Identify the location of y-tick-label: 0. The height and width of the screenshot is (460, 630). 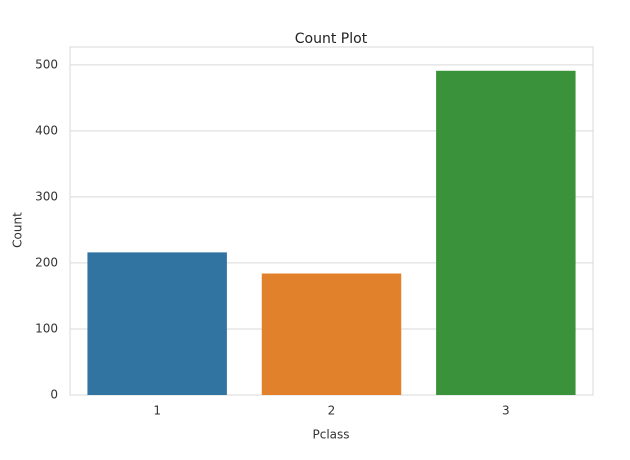
(54, 395).